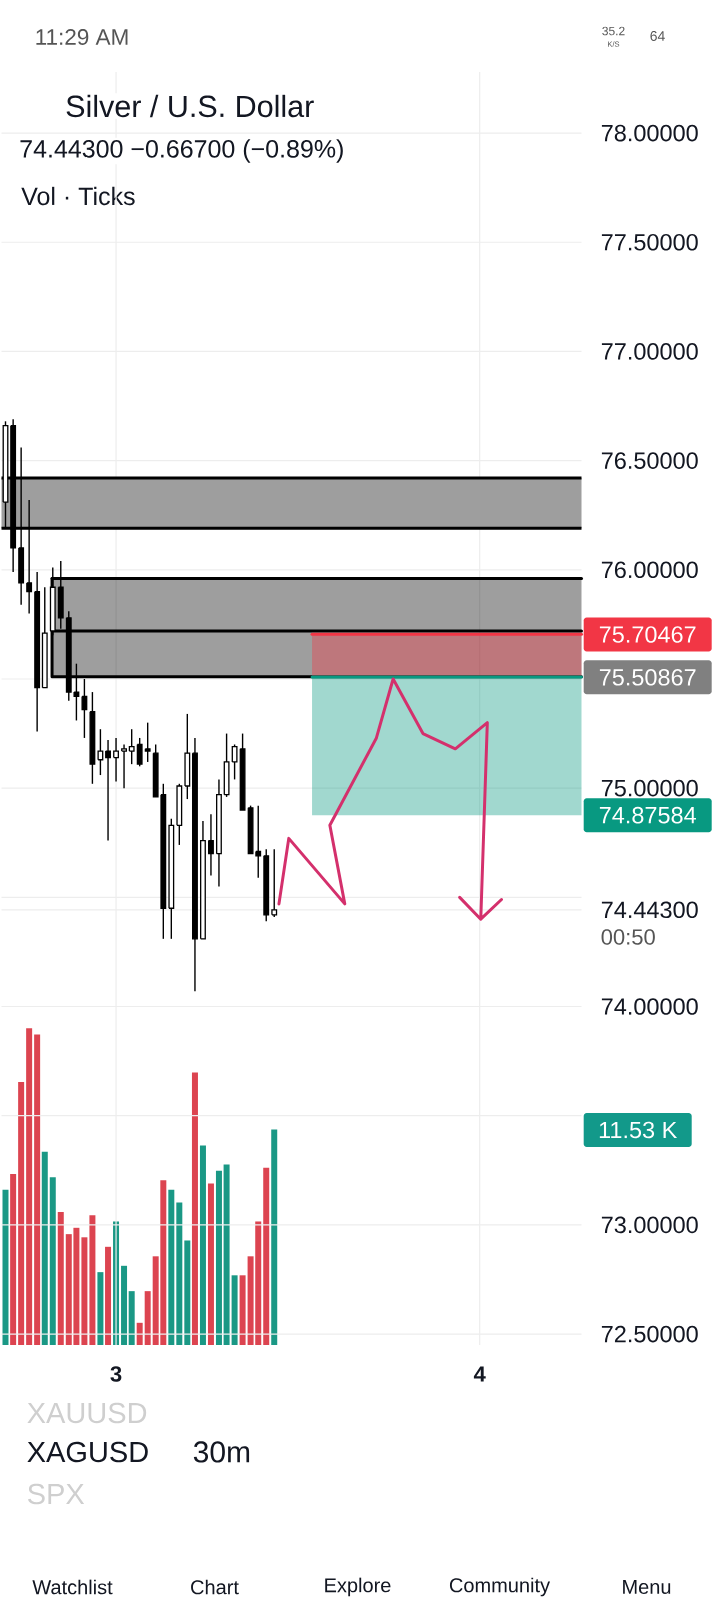 The width and height of the screenshot is (721, 1611). What do you see at coordinates (649, 1006) in the screenshot?
I see `y-tick-label: 74.00000` at bounding box center [649, 1006].